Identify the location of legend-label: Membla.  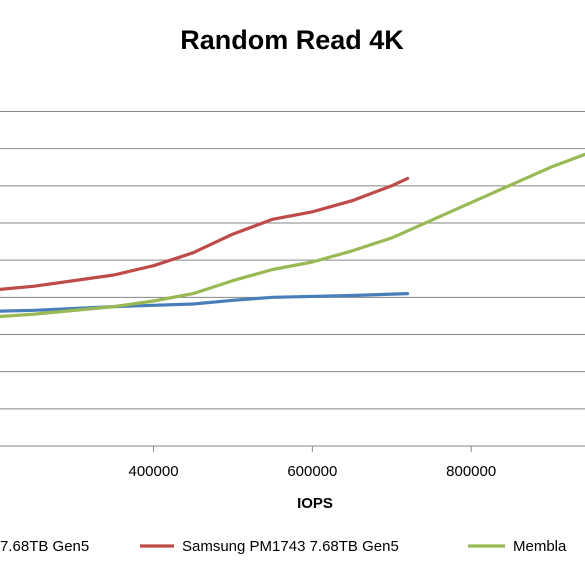
(540, 546).